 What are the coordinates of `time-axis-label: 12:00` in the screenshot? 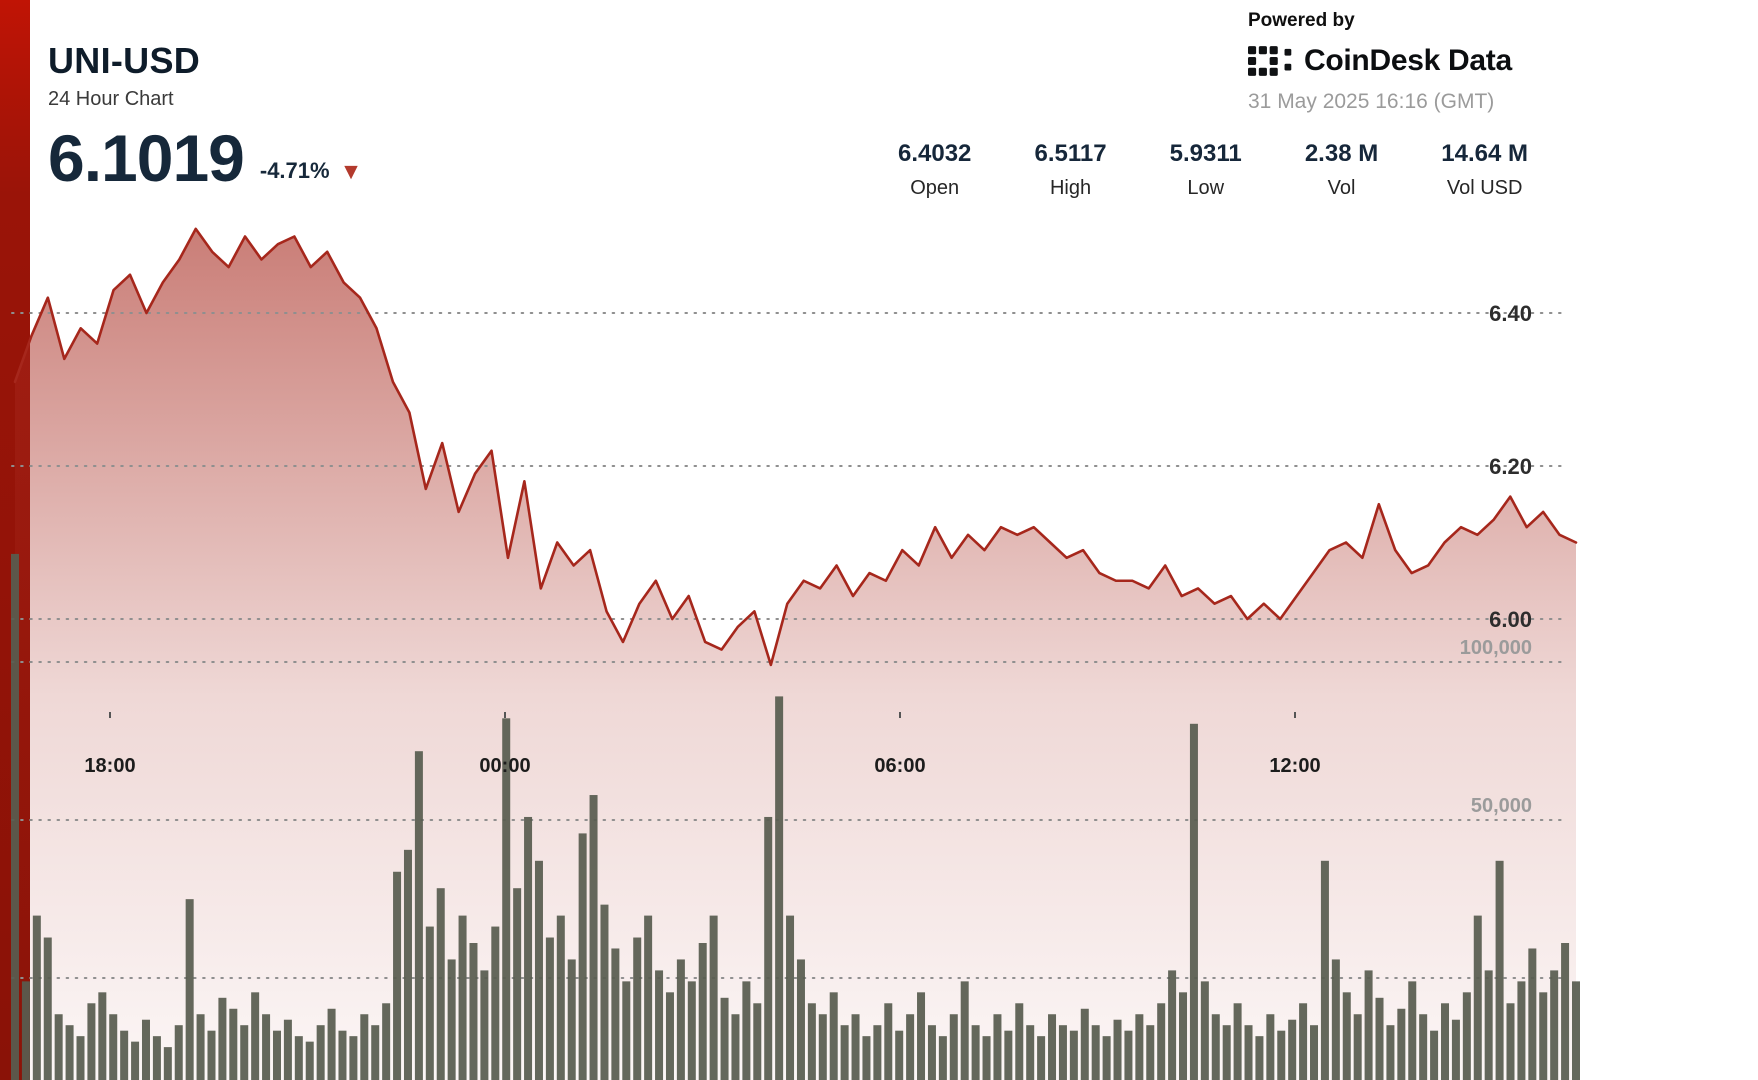 It's located at (1294, 766).